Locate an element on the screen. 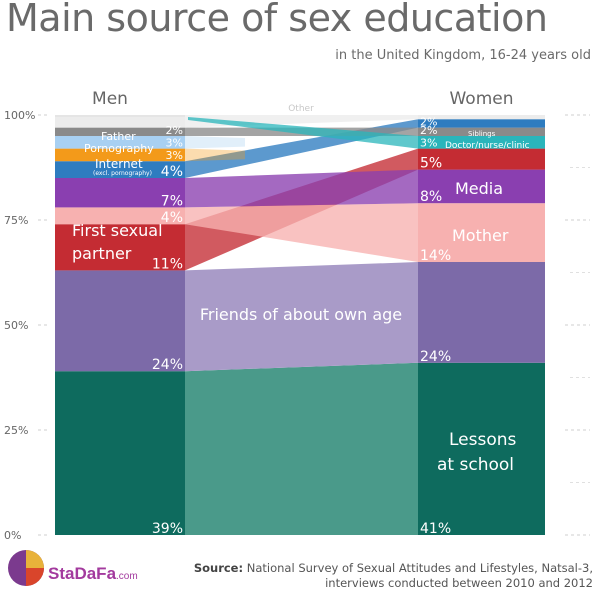 This screenshot has width=599, height=599. value-label-men: 11% is located at coordinates (167, 264).